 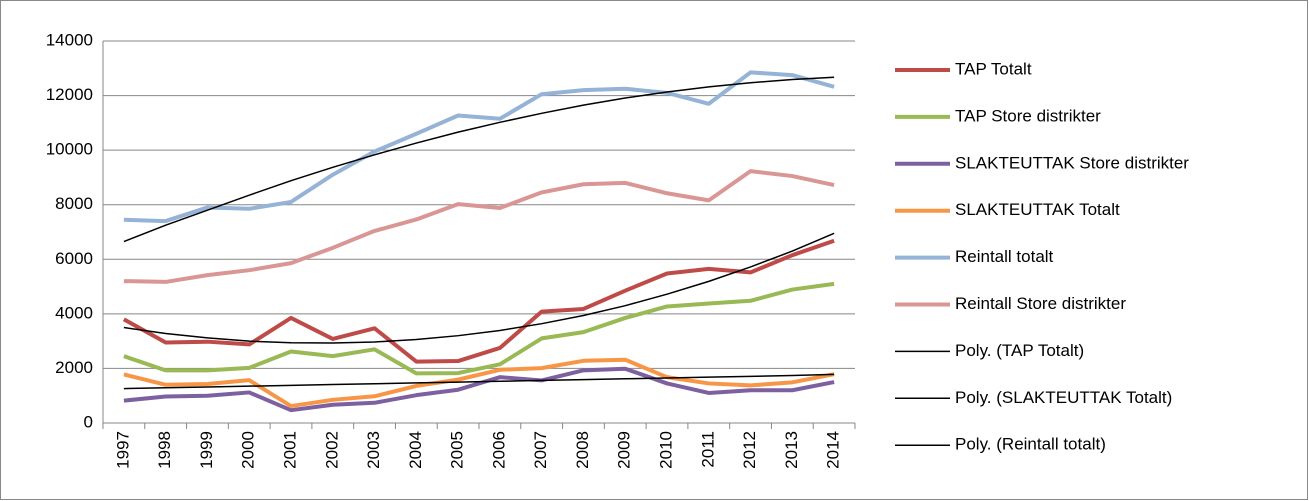 I want to click on x-tick-label: 2007, so click(x=540, y=450).